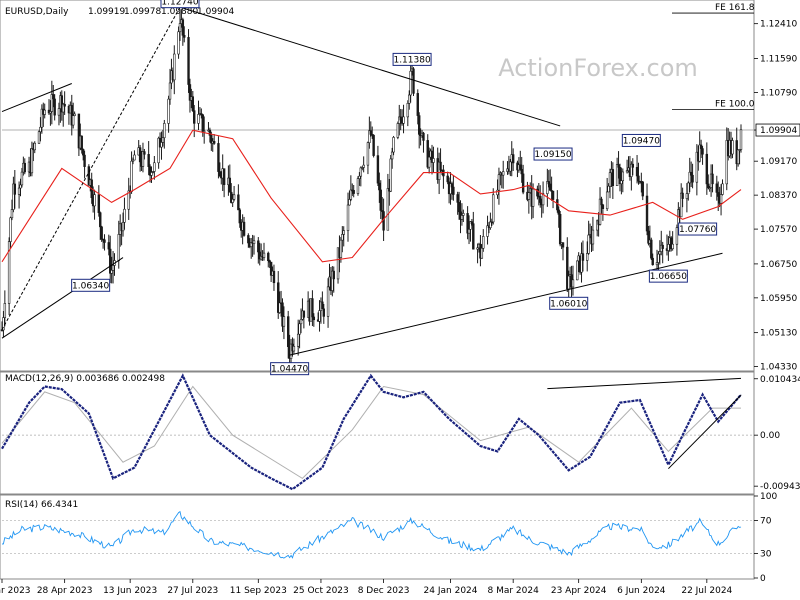 Image resolution: width=800 pixels, height=600 pixels. What do you see at coordinates (411, 60) in the screenshot?
I see `price-label-1: 1.11380` at bounding box center [411, 60].